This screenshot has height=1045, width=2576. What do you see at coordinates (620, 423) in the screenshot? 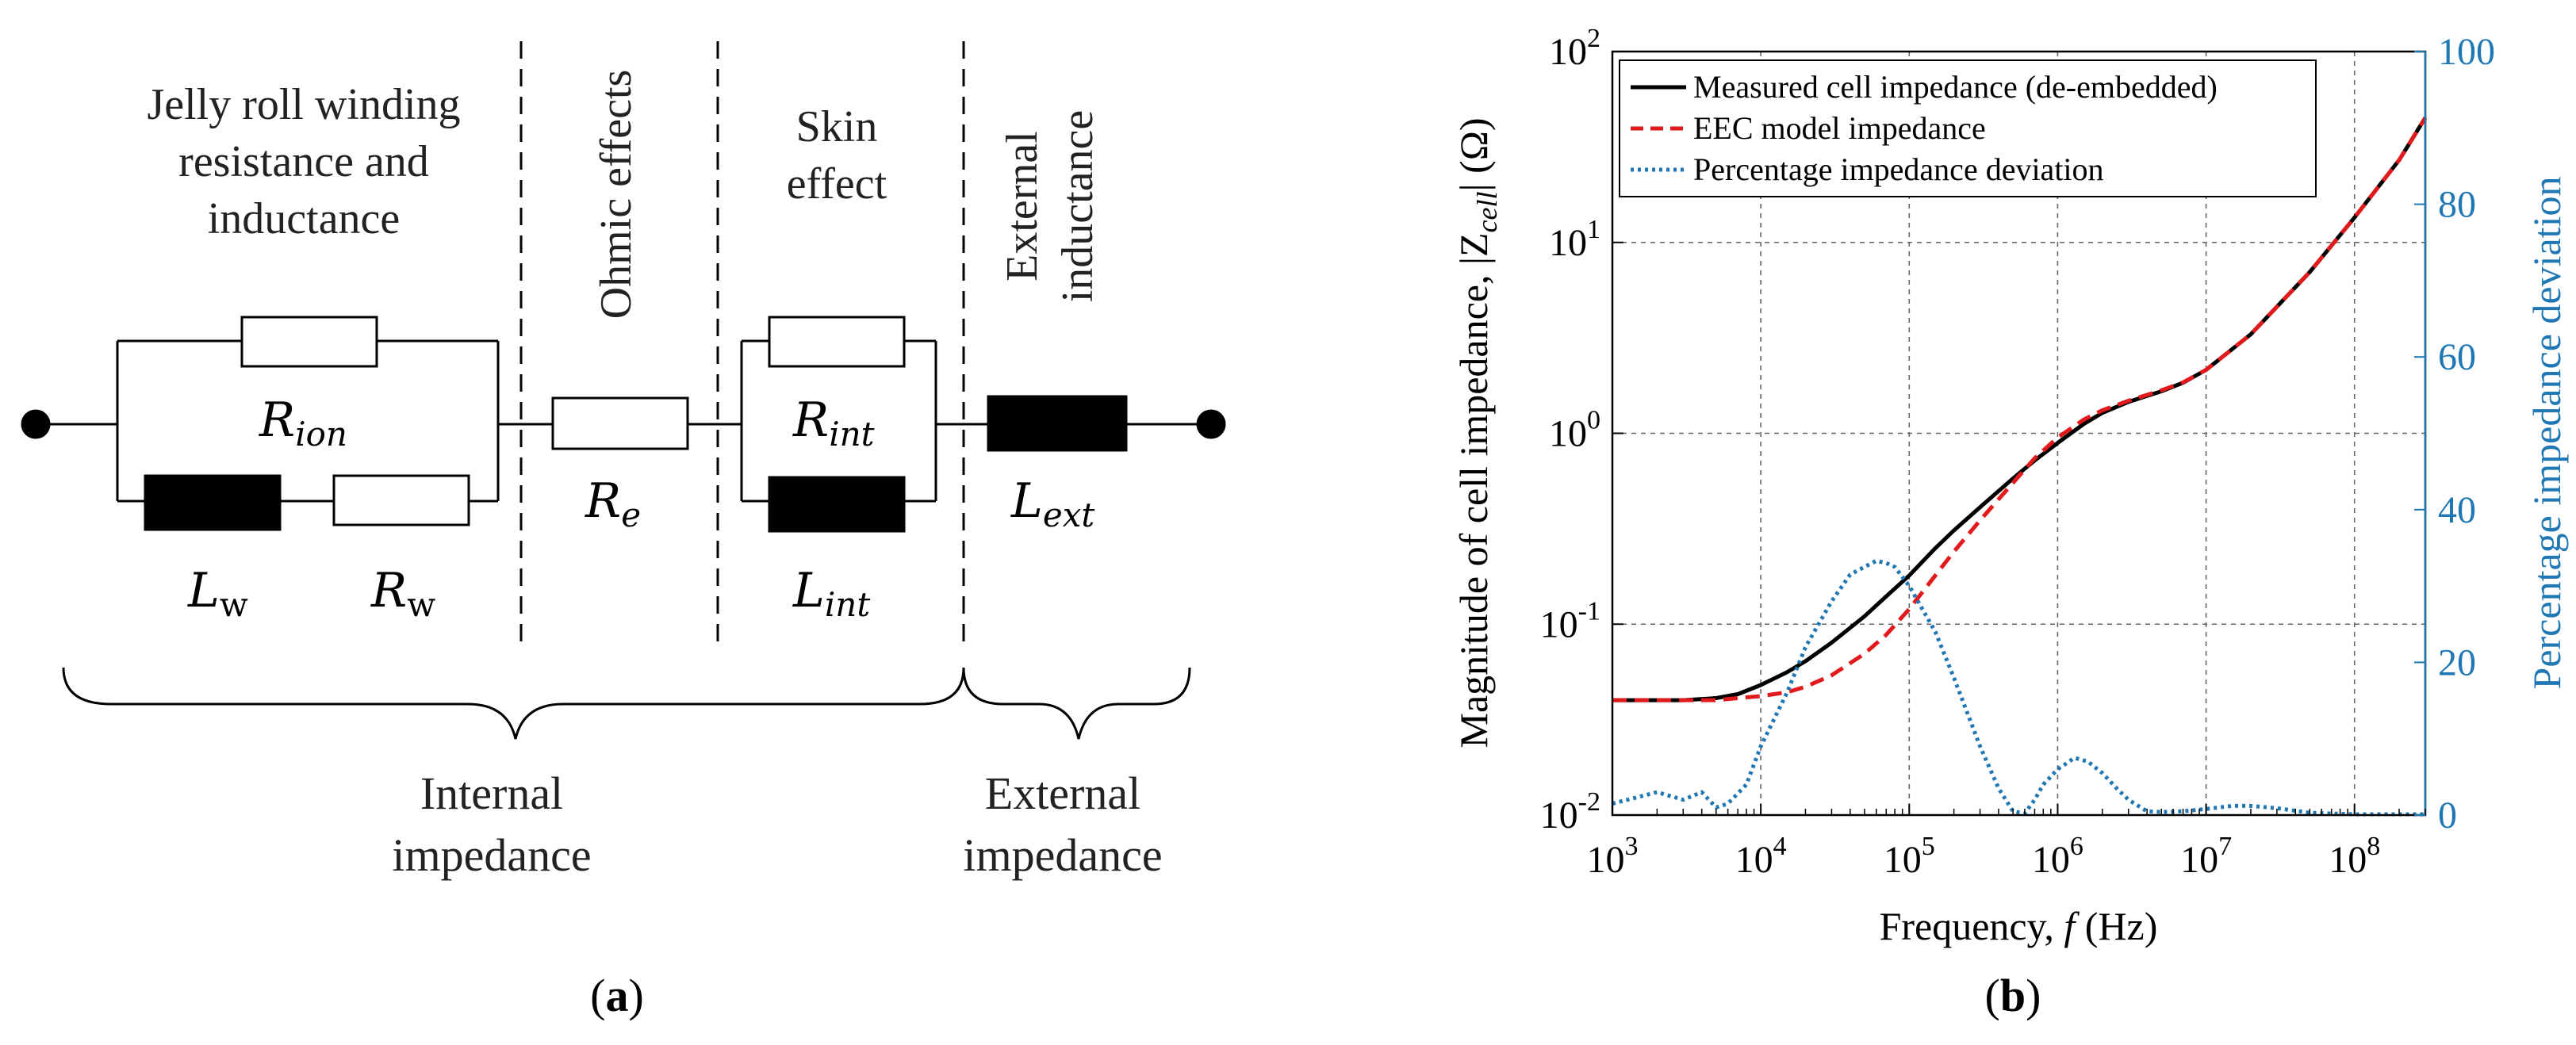
I see `r-e-resistor` at bounding box center [620, 423].